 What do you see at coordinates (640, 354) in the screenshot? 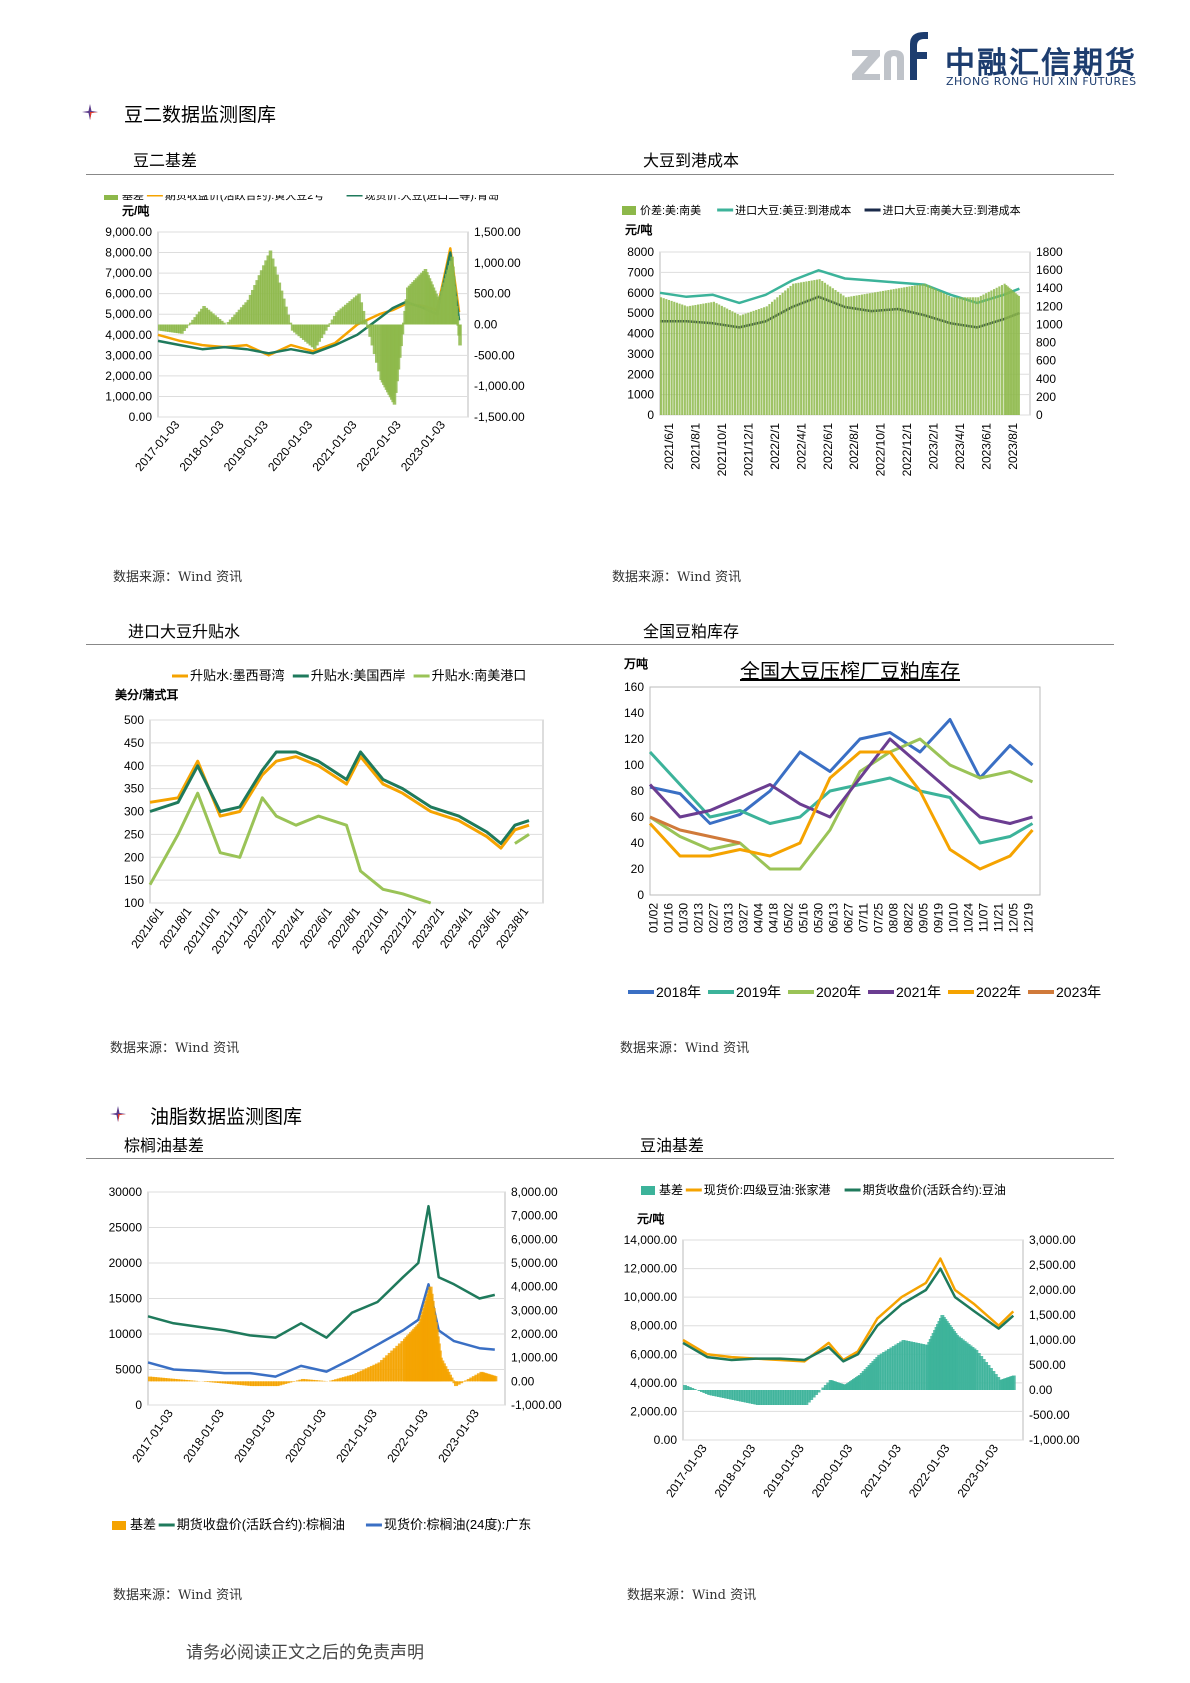
I see `y-tick-label: 3000` at bounding box center [640, 354].